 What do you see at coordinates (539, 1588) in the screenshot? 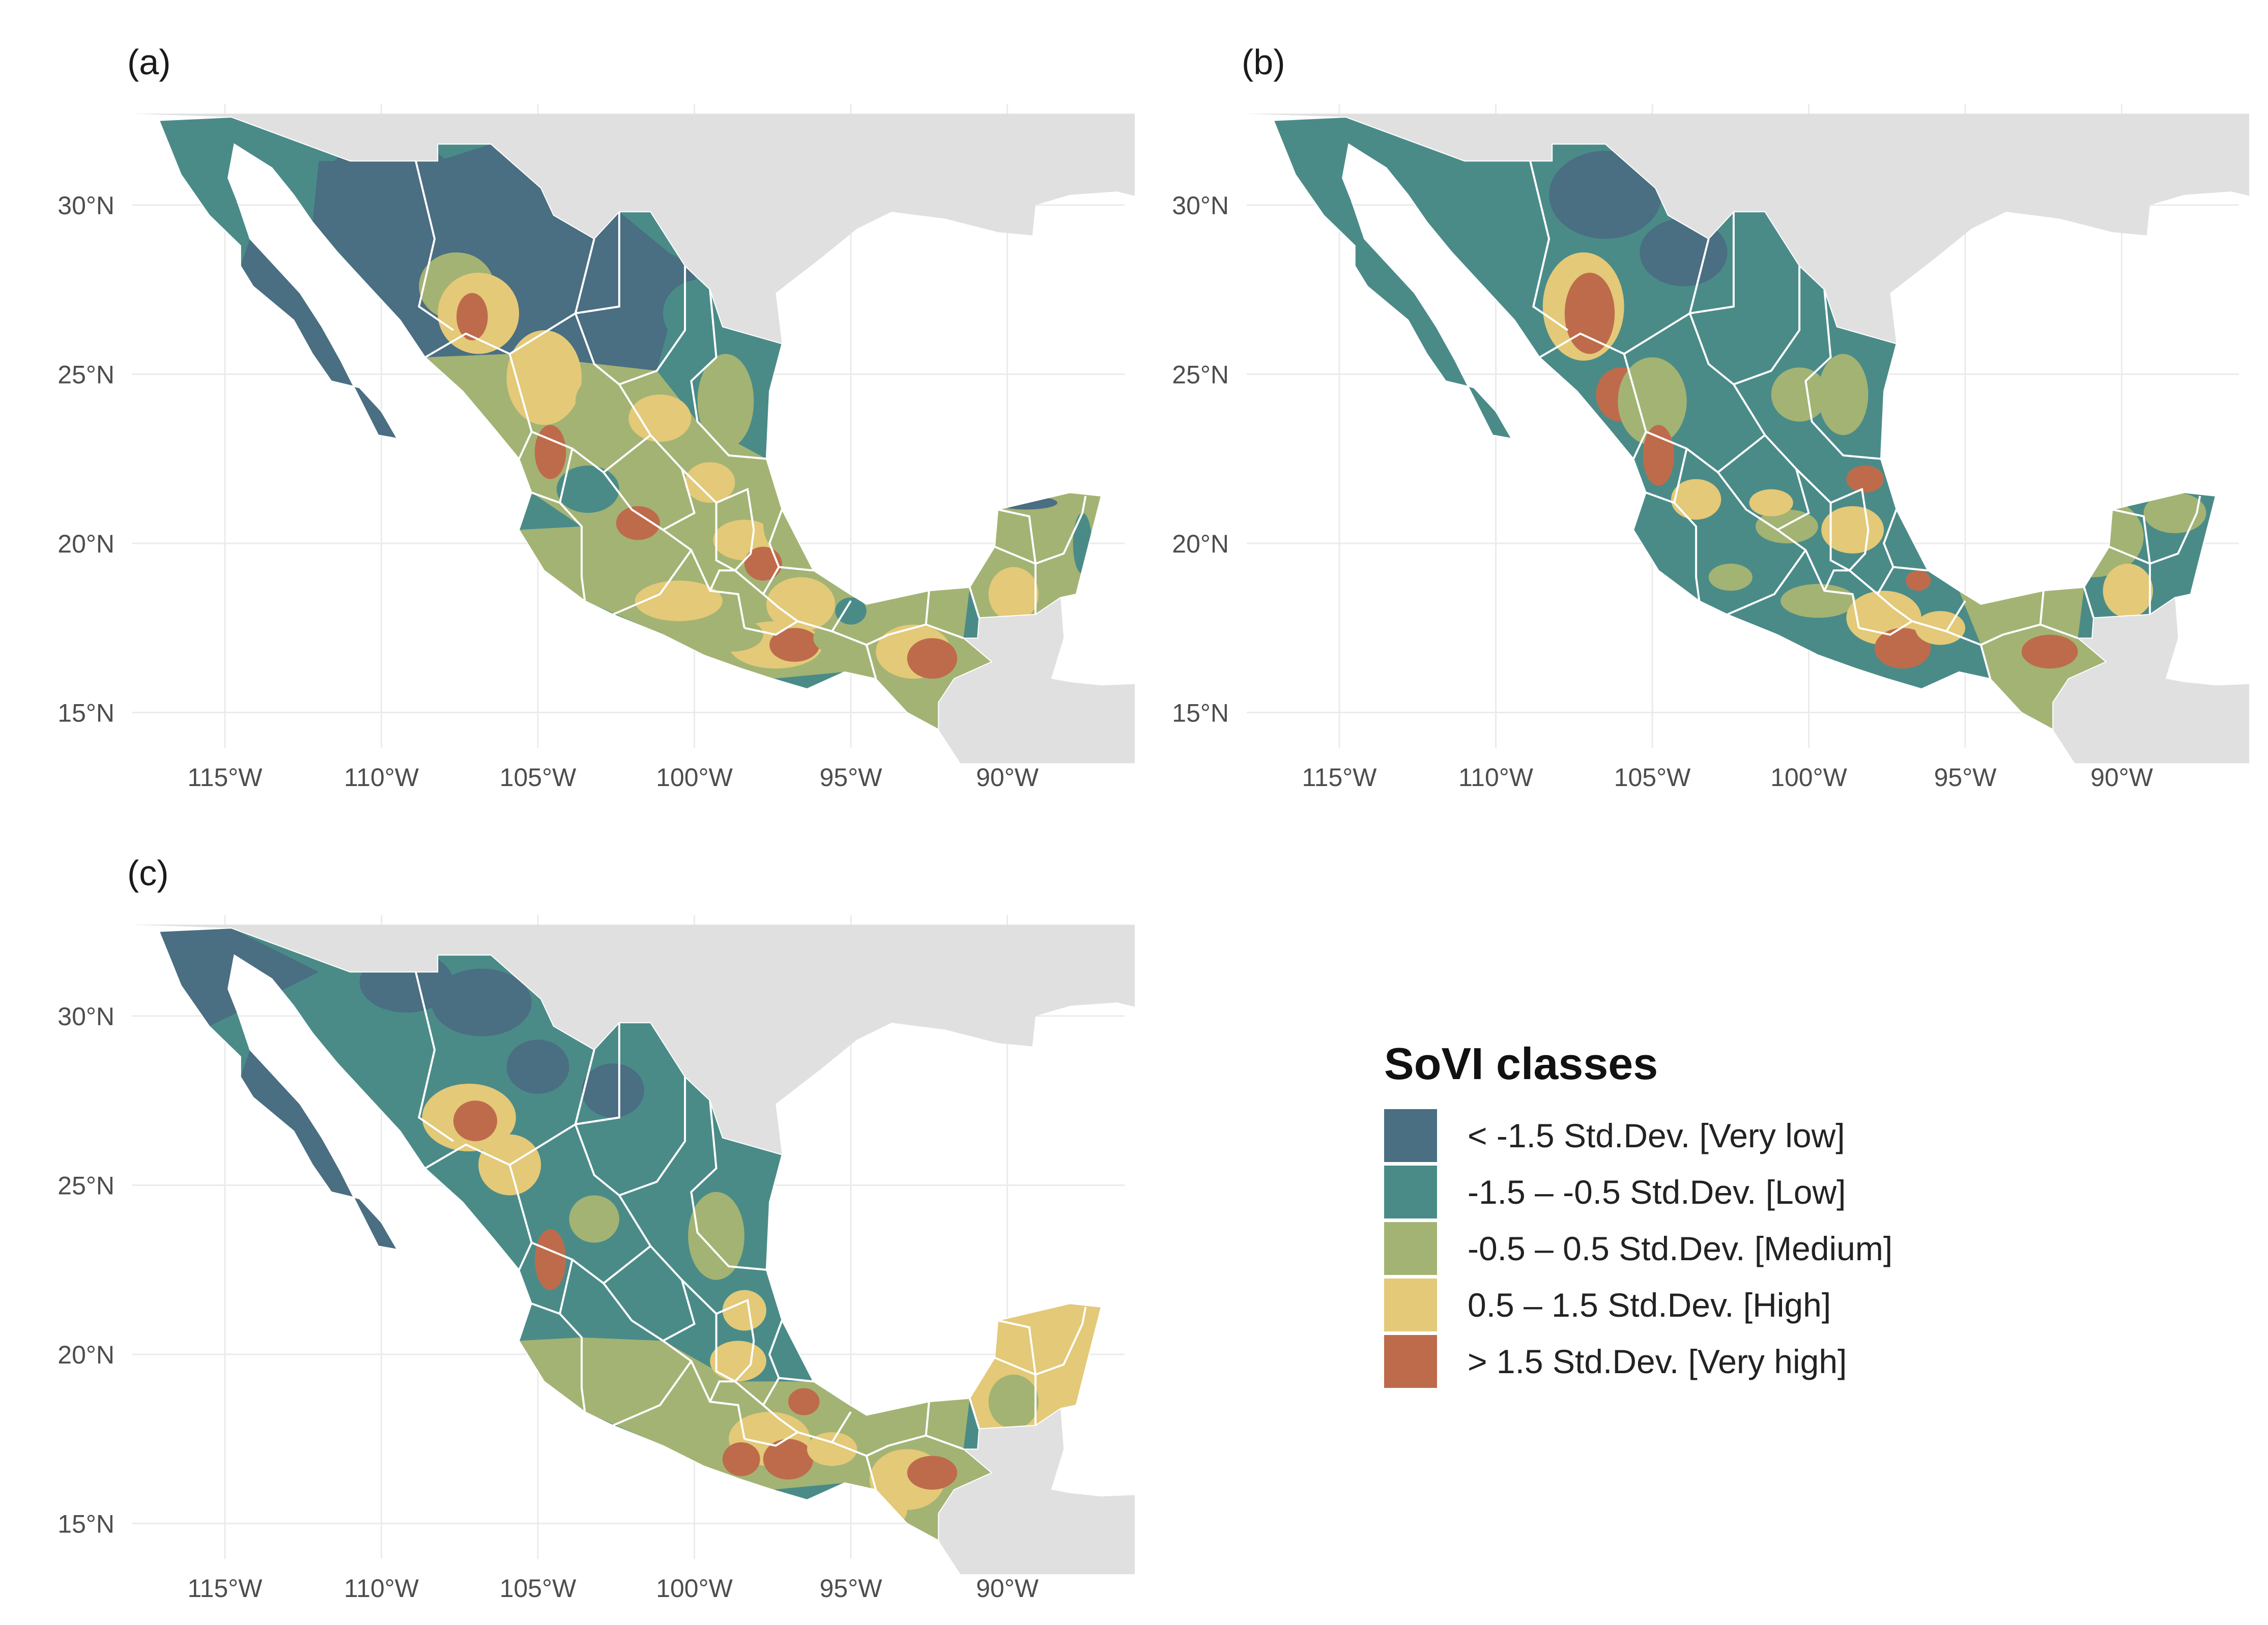
I see `lon-tick-label: 105°W` at bounding box center [539, 1588].